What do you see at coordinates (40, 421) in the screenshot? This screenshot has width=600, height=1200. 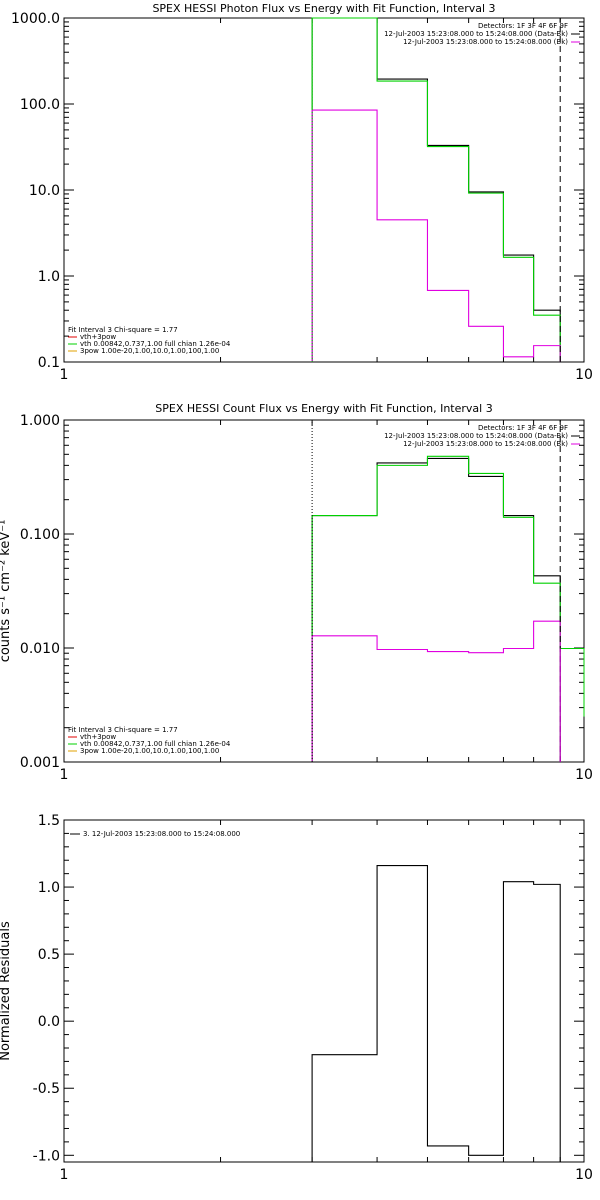 I see `y-tick-label: 1.000` at bounding box center [40, 421].